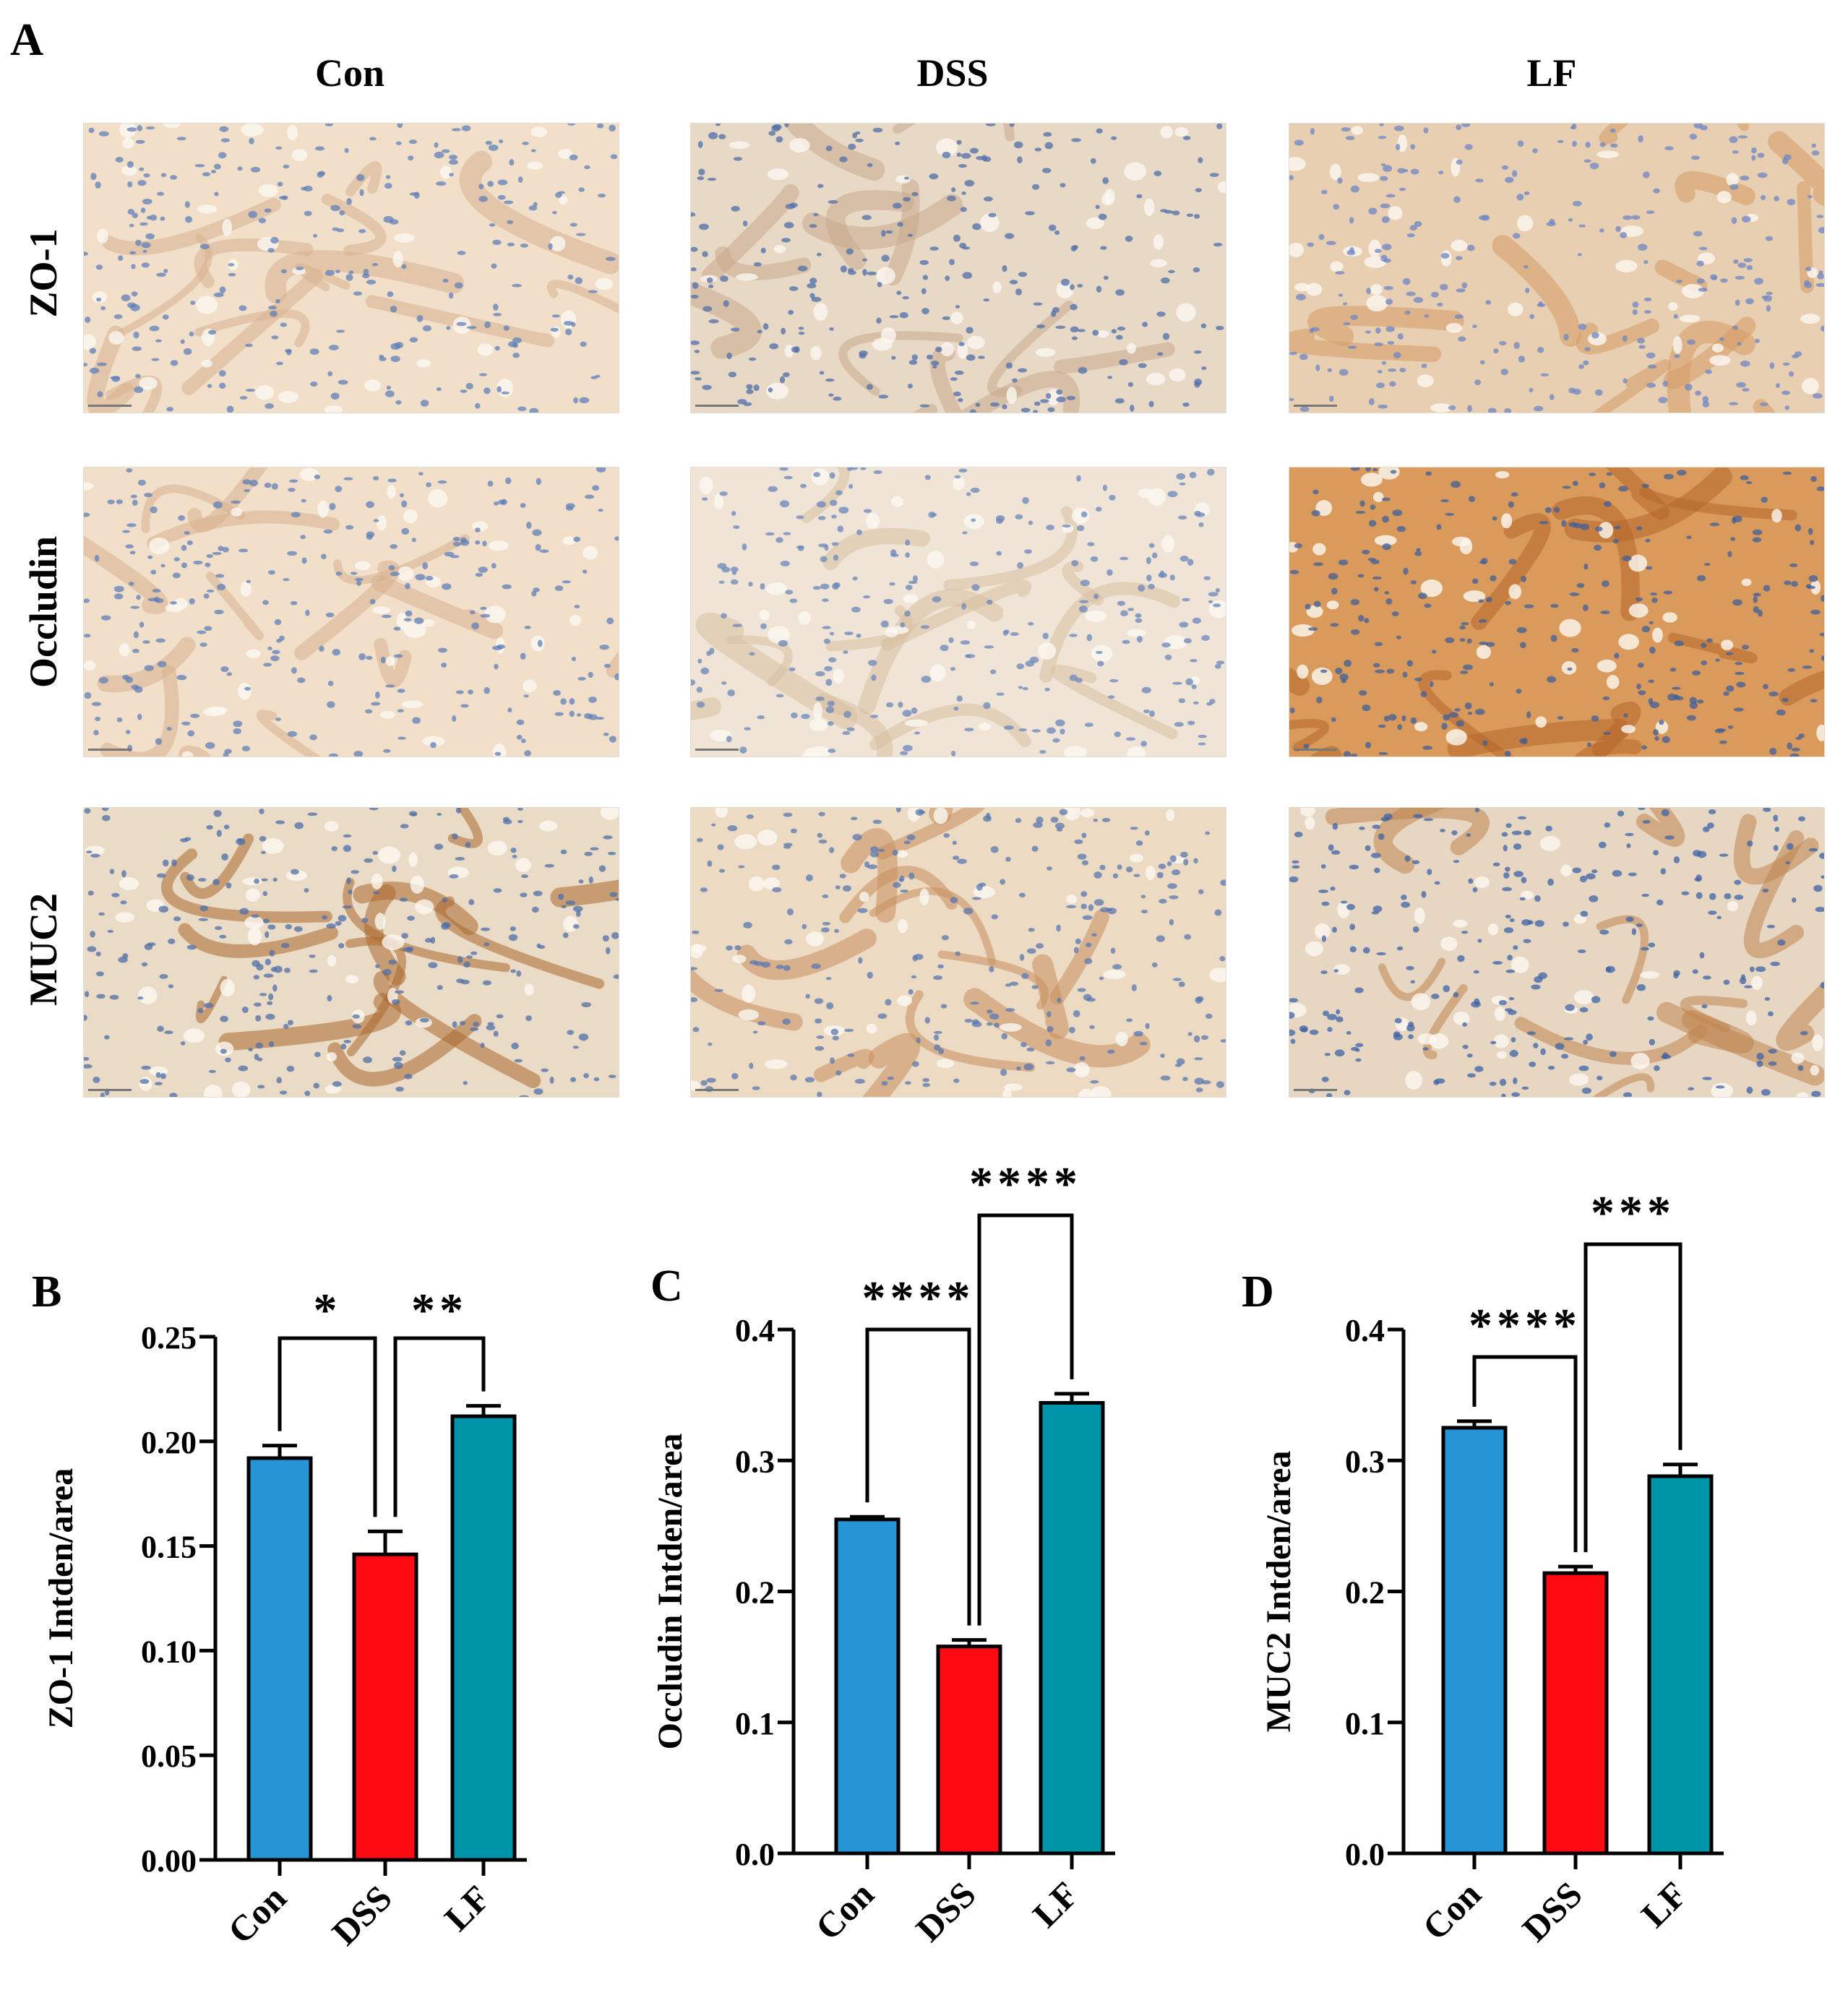  Describe the element at coordinates (46, 1292) in the screenshot. I see `panel-b-letter: B` at that location.